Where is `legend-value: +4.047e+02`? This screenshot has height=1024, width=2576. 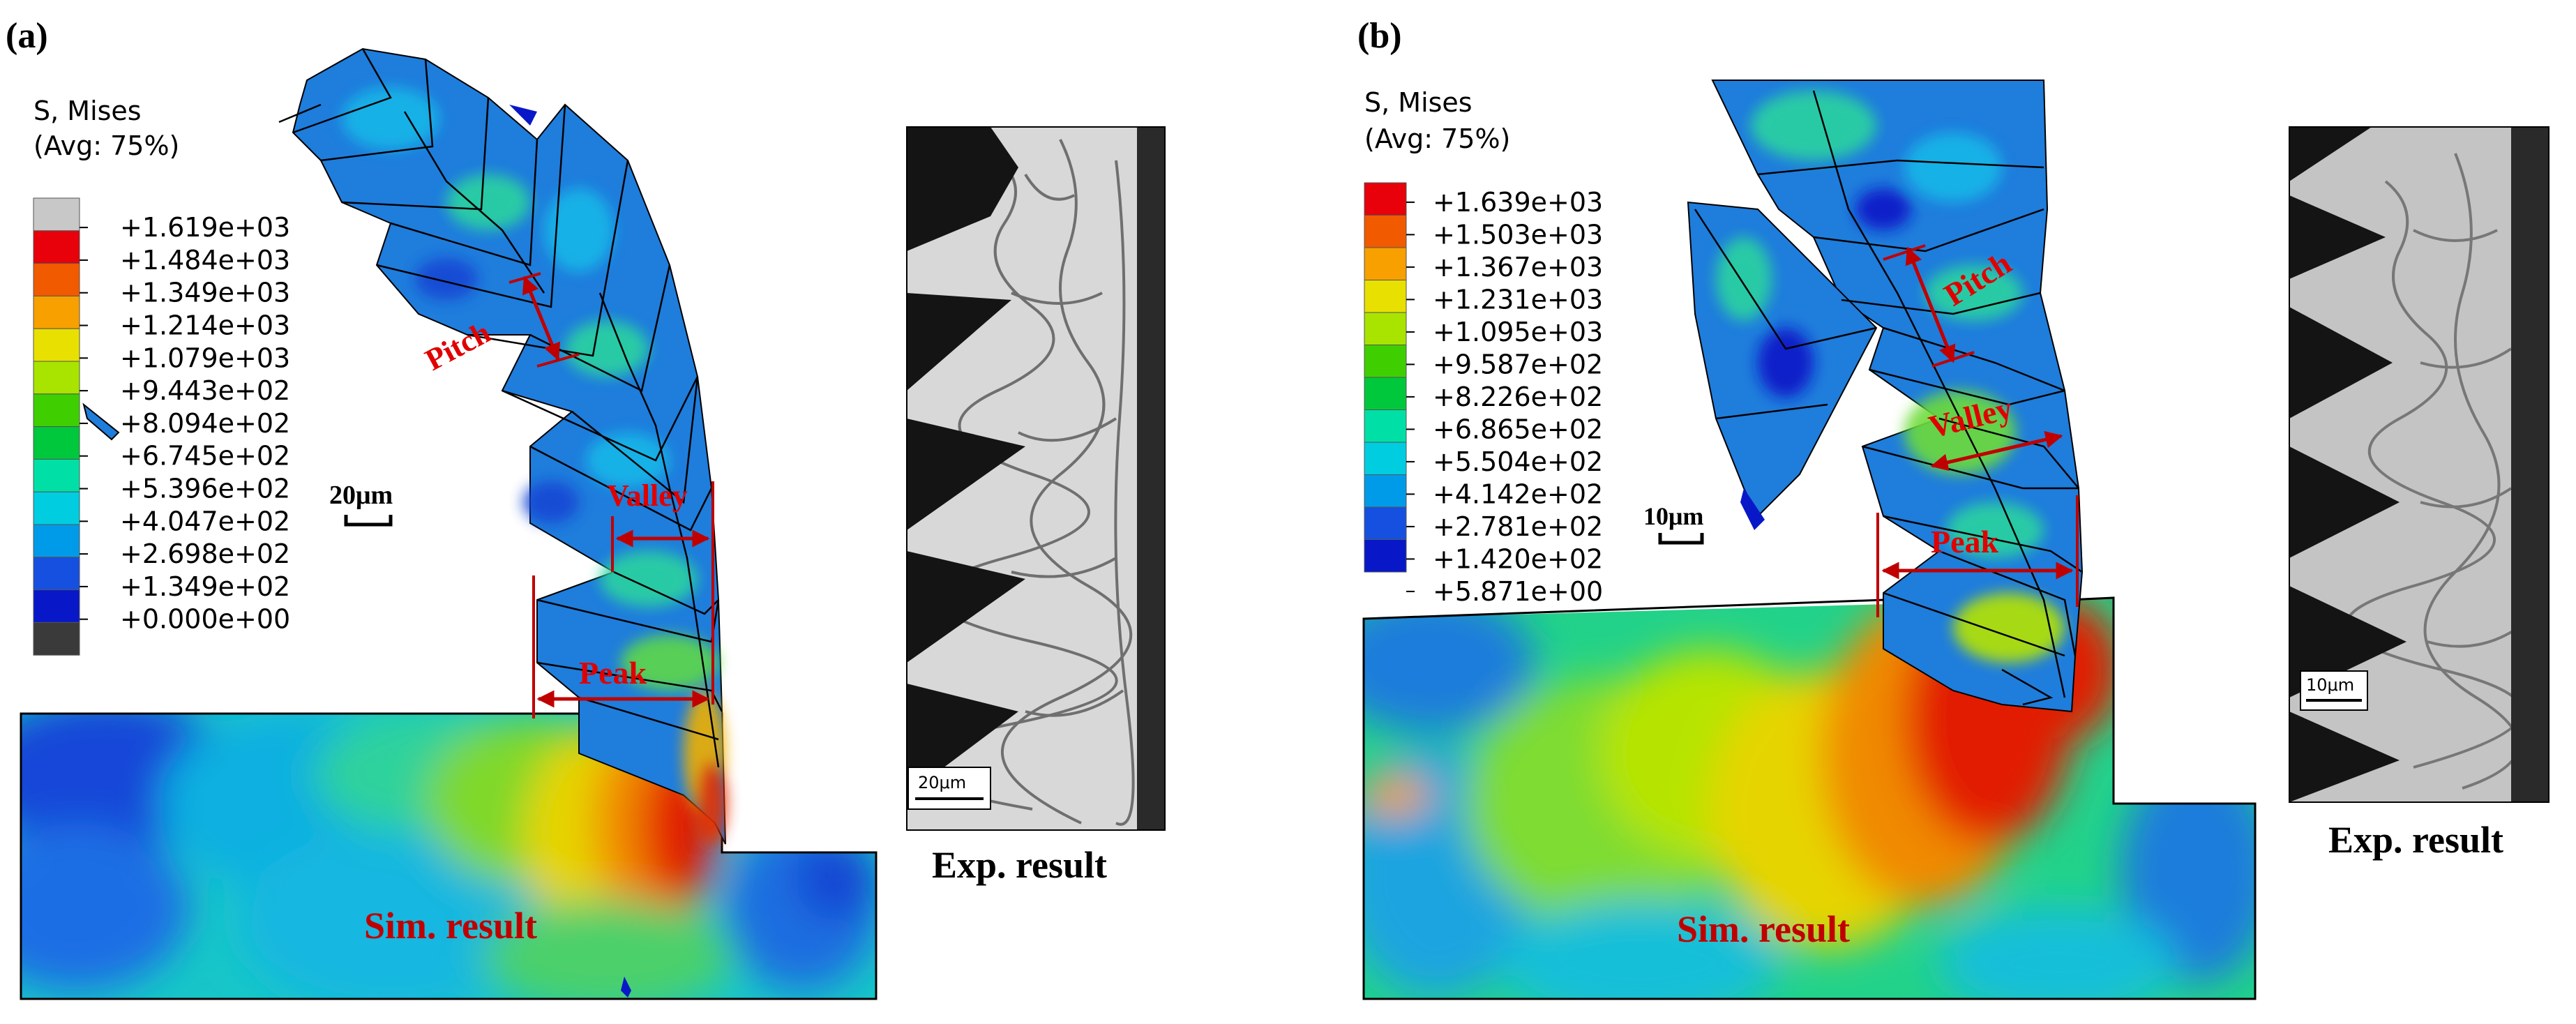 legend-value: +4.047e+02 is located at coordinates (205, 521).